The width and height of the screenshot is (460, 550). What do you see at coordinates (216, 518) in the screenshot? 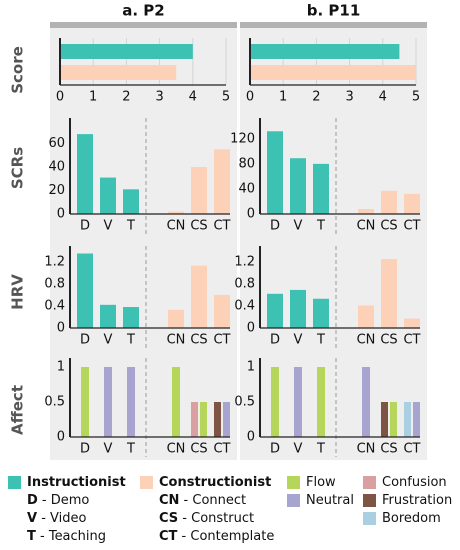
I see `legend-desc: - Construct` at bounding box center [216, 518].